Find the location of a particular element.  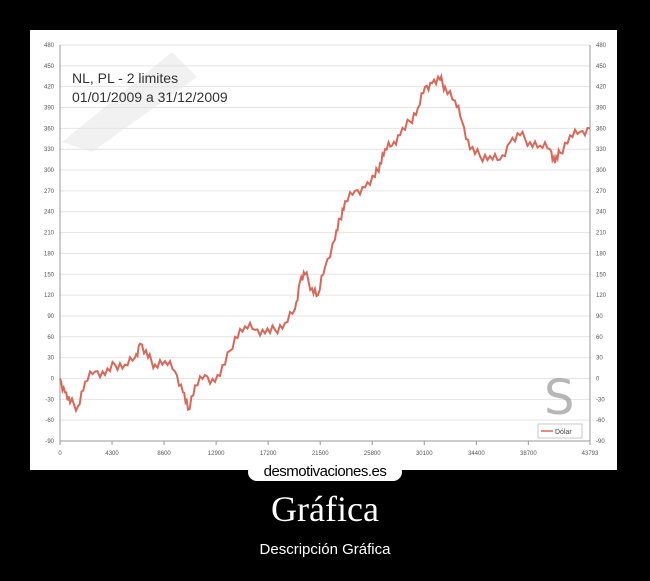

y-tick-label-left: 360 is located at coordinates (49, 129).